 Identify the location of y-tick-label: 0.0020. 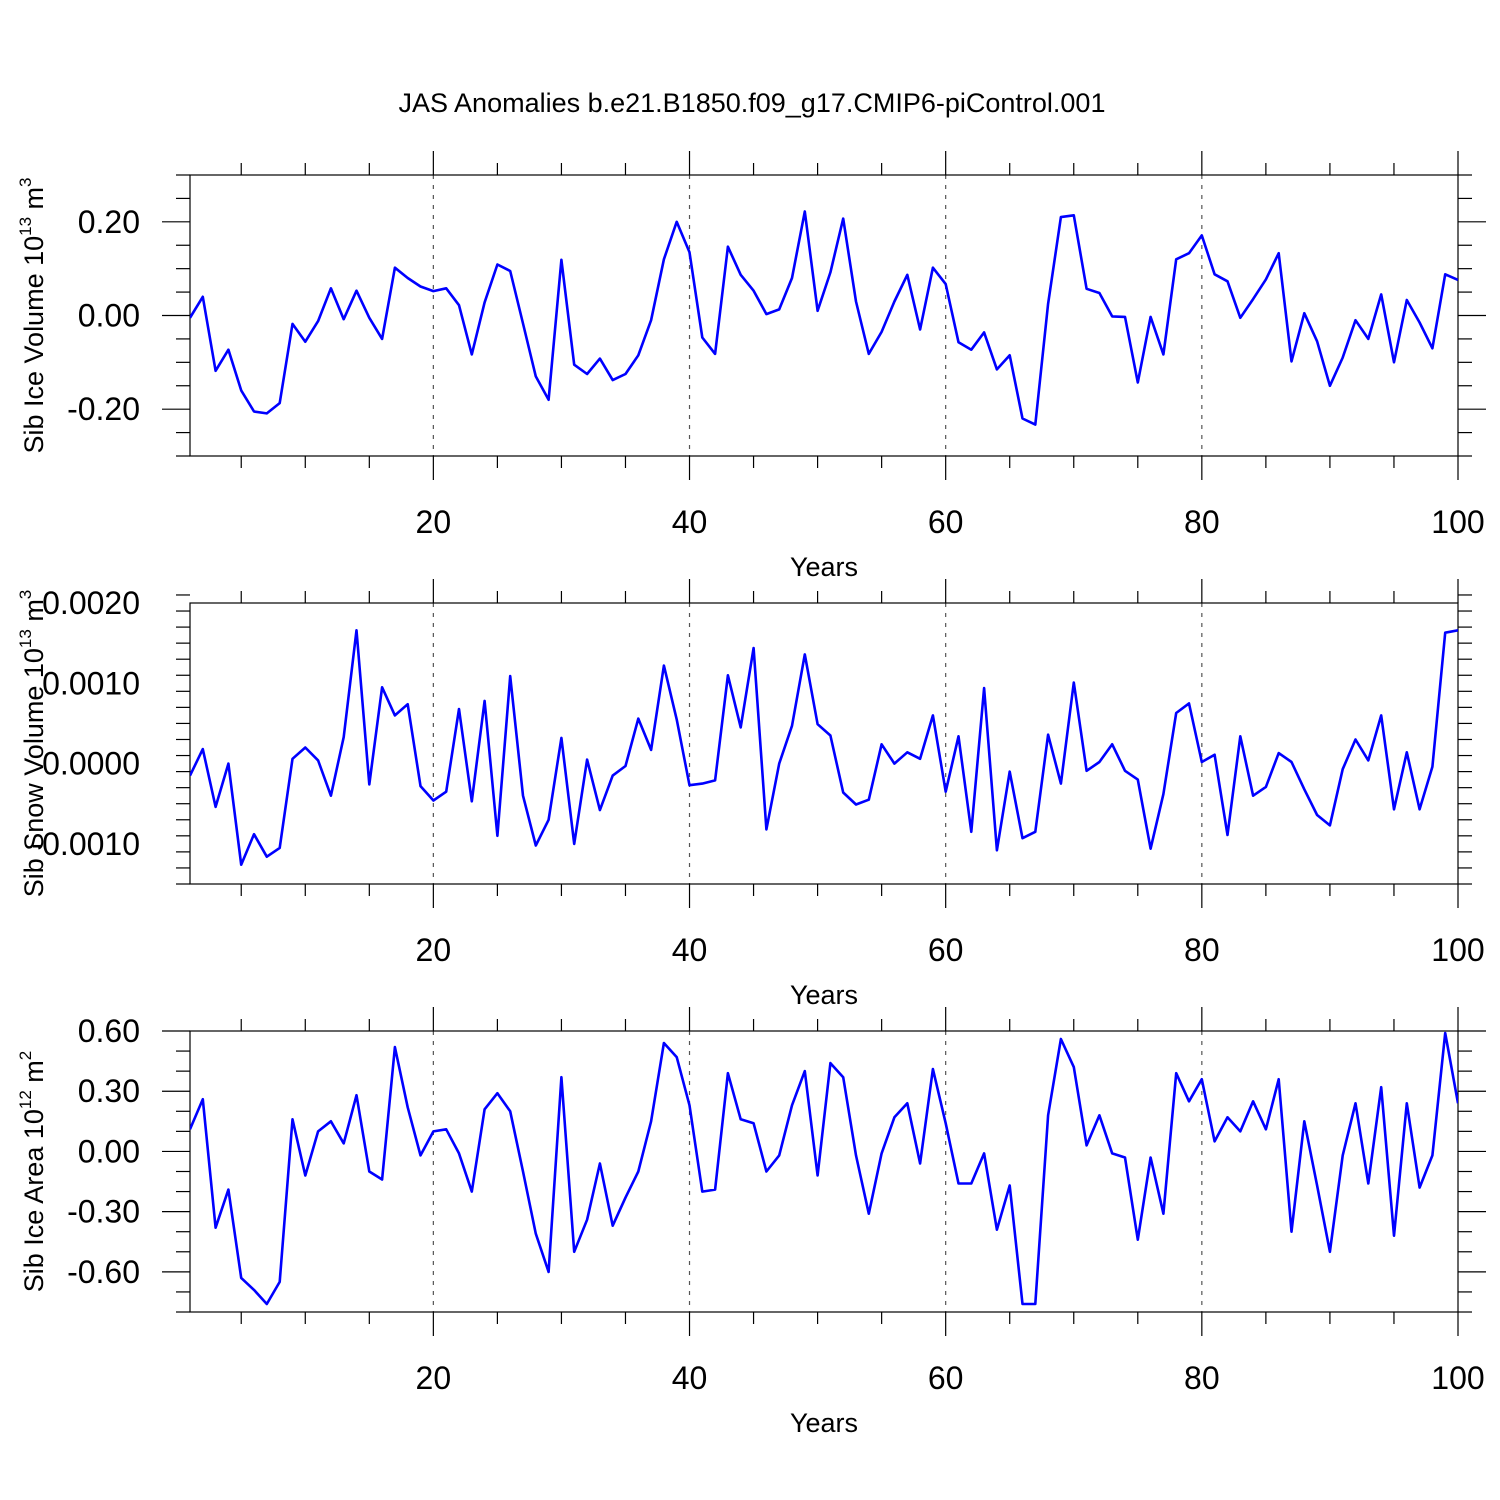
(91, 603).